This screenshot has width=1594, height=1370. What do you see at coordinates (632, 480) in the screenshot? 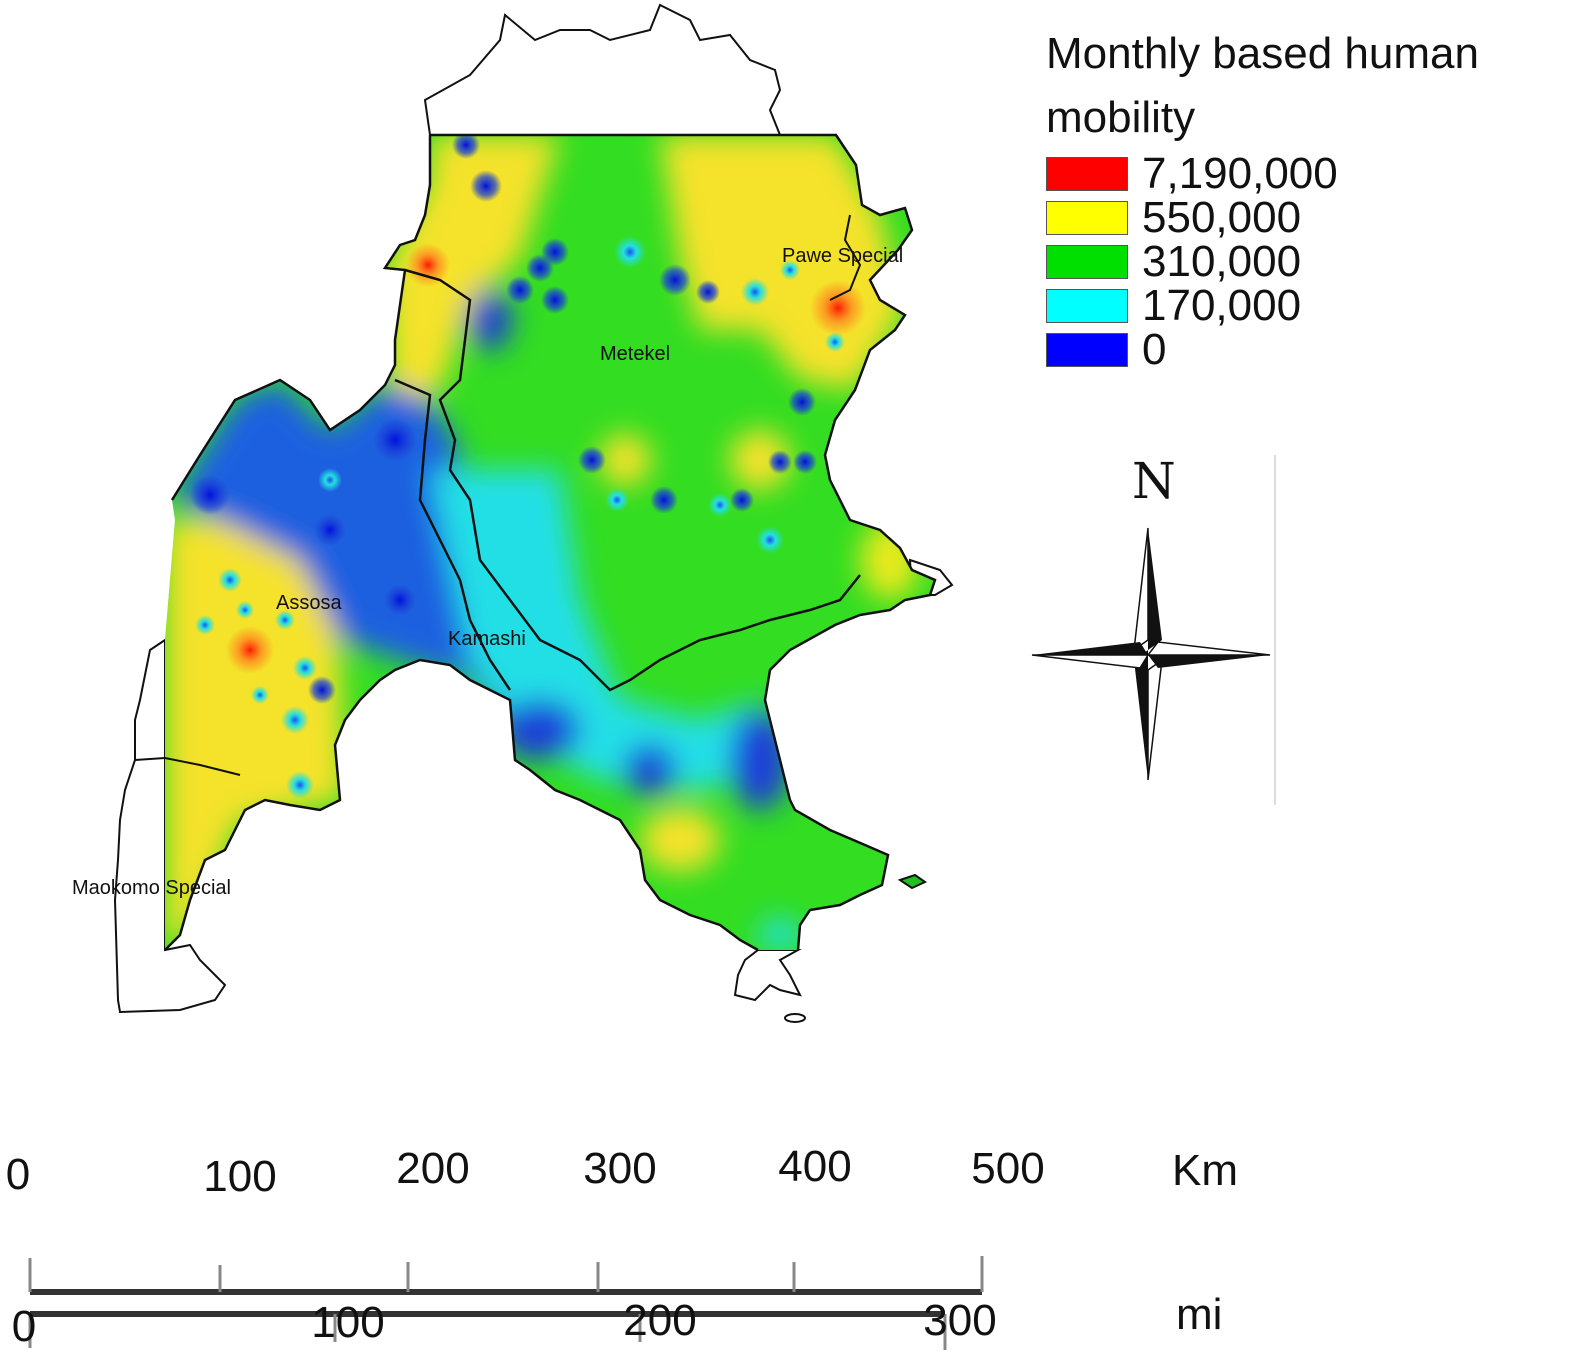
I see `boundary-metekel-west` at bounding box center [632, 480].